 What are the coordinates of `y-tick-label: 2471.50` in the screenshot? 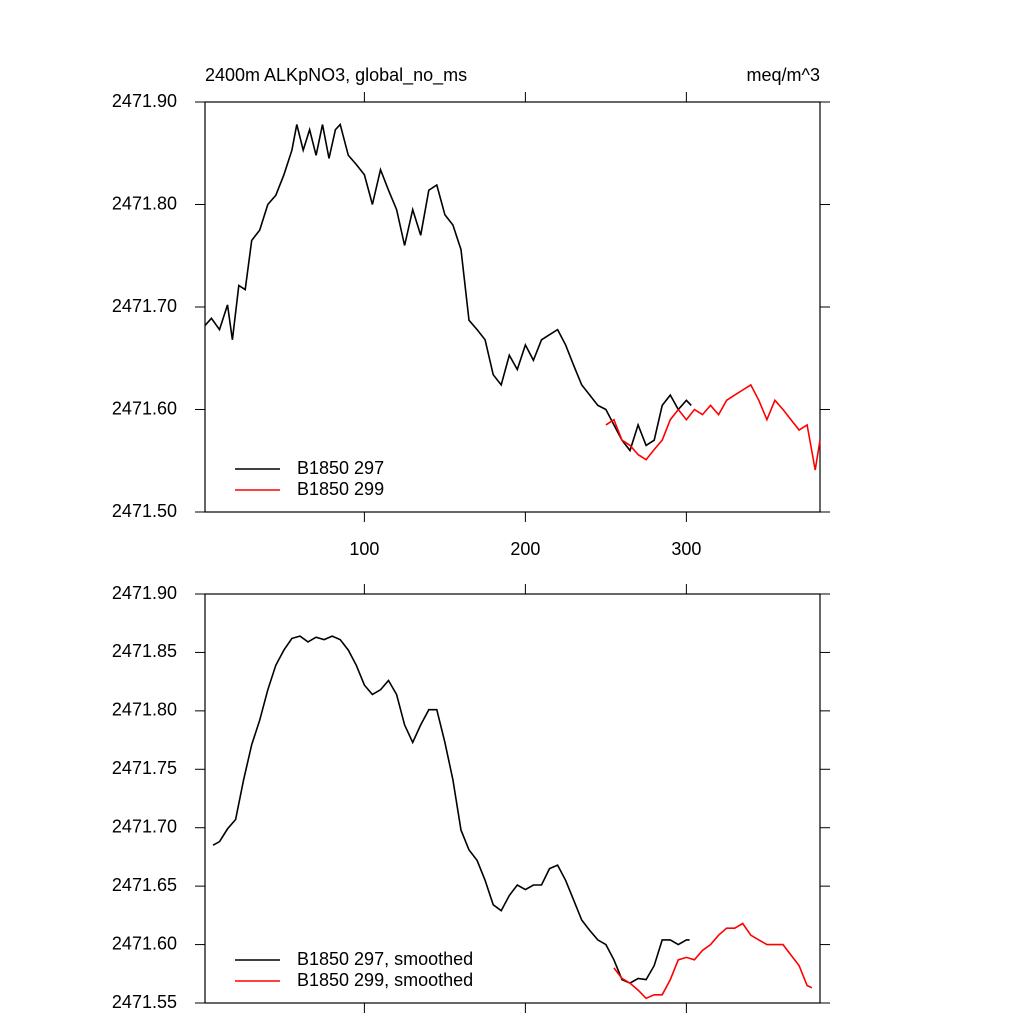 It's located at (144, 511).